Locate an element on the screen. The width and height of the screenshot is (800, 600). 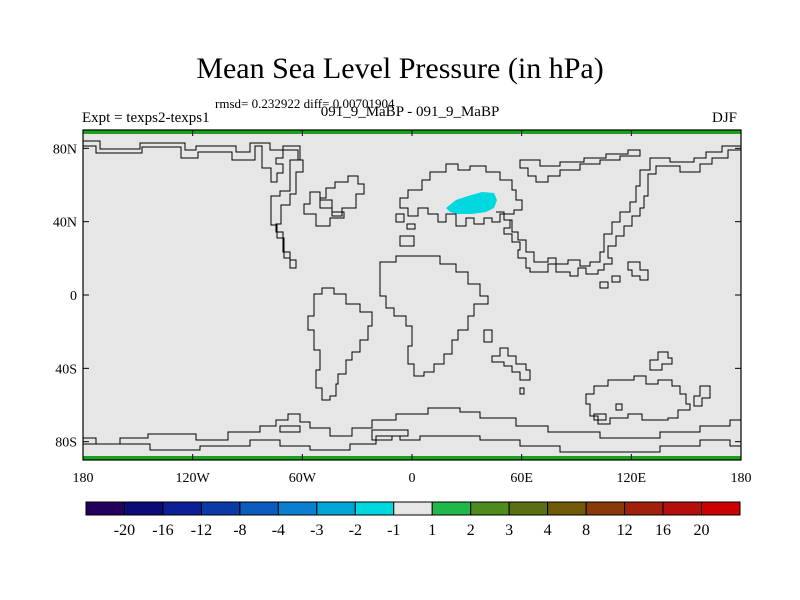
colorbar-label: 8 is located at coordinates (586, 530).